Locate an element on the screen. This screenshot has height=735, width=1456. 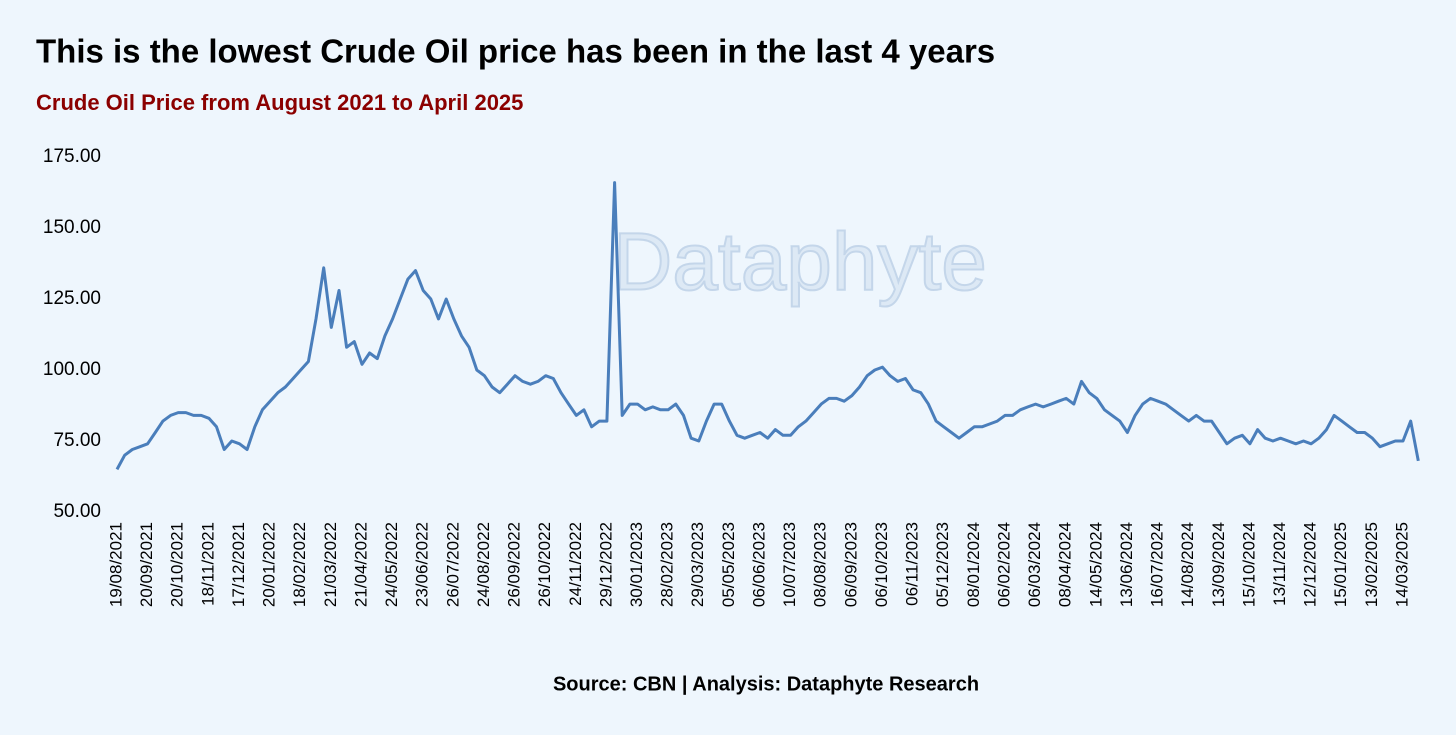
x-tick-label: 21/04/2022 is located at coordinates (360, 564).